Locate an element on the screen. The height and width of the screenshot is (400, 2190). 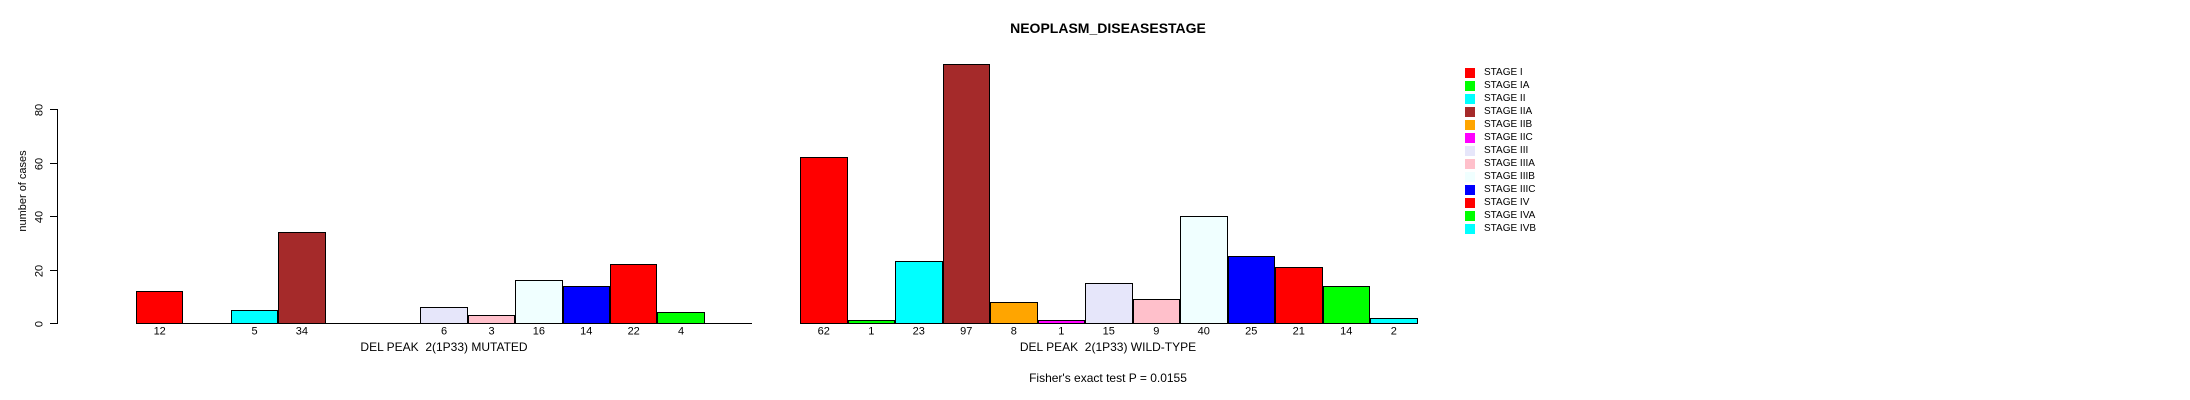
bar-value-label: 34 is located at coordinates (302, 331).